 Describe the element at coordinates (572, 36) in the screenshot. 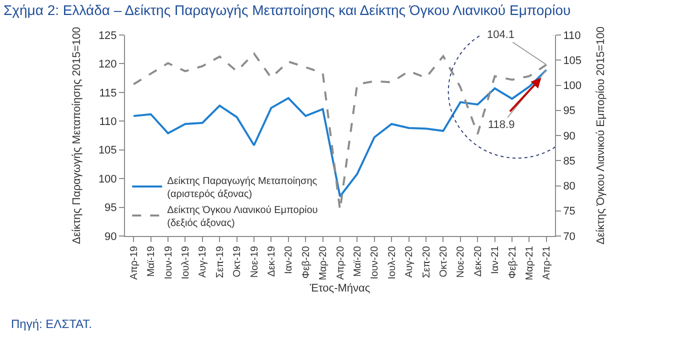

I see `y2-tick-label: 110` at that location.